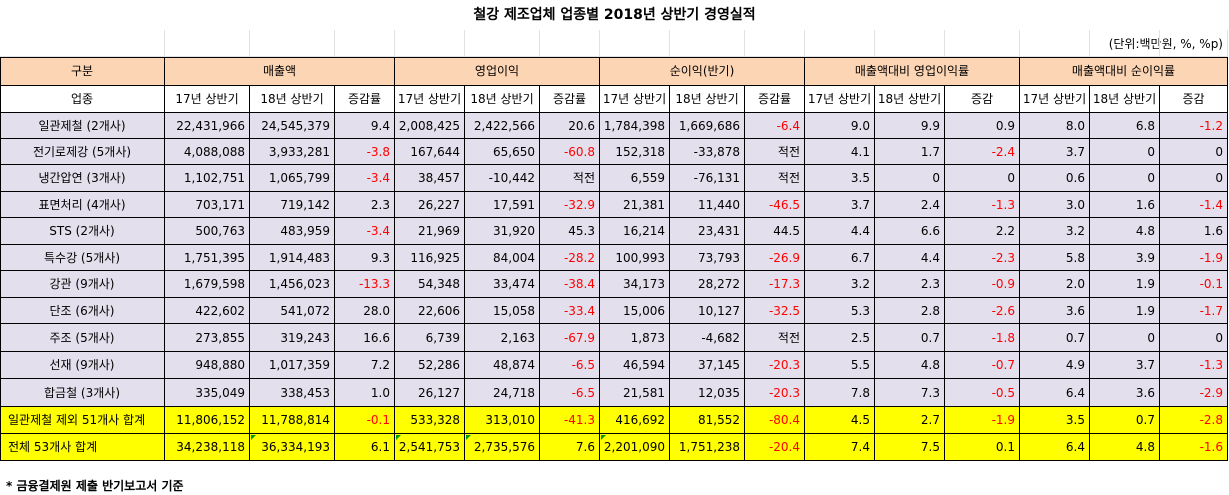  Describe the element at coordinates (365, 311) in the screenshot. I see `data-cell: 28.0` at that location.